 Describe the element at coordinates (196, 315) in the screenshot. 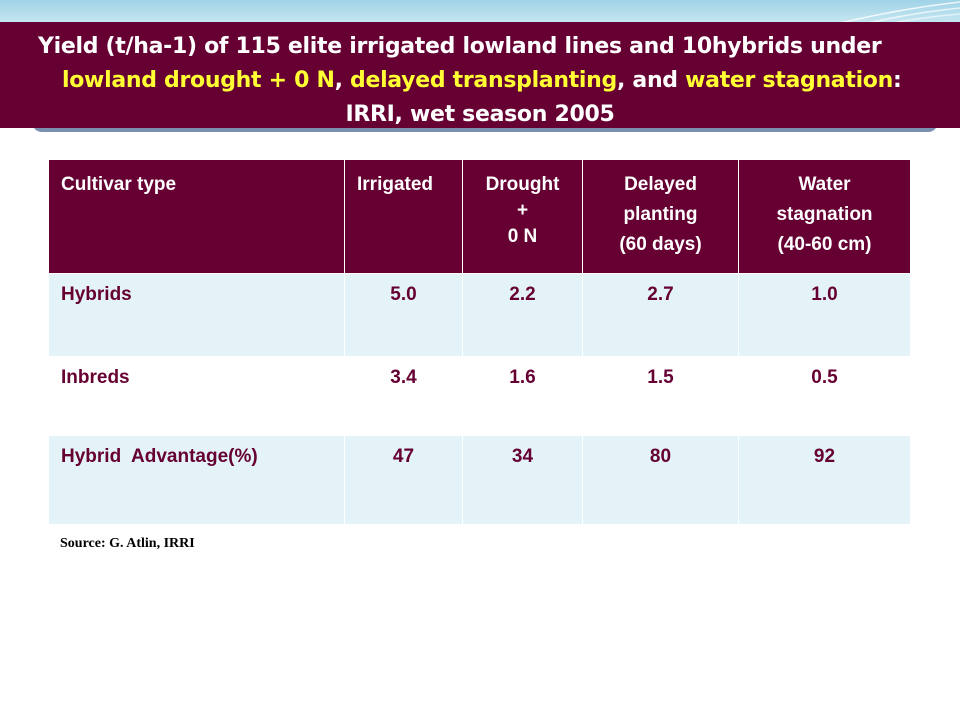

I see `cell-cultivar: Hybrids` at that location.